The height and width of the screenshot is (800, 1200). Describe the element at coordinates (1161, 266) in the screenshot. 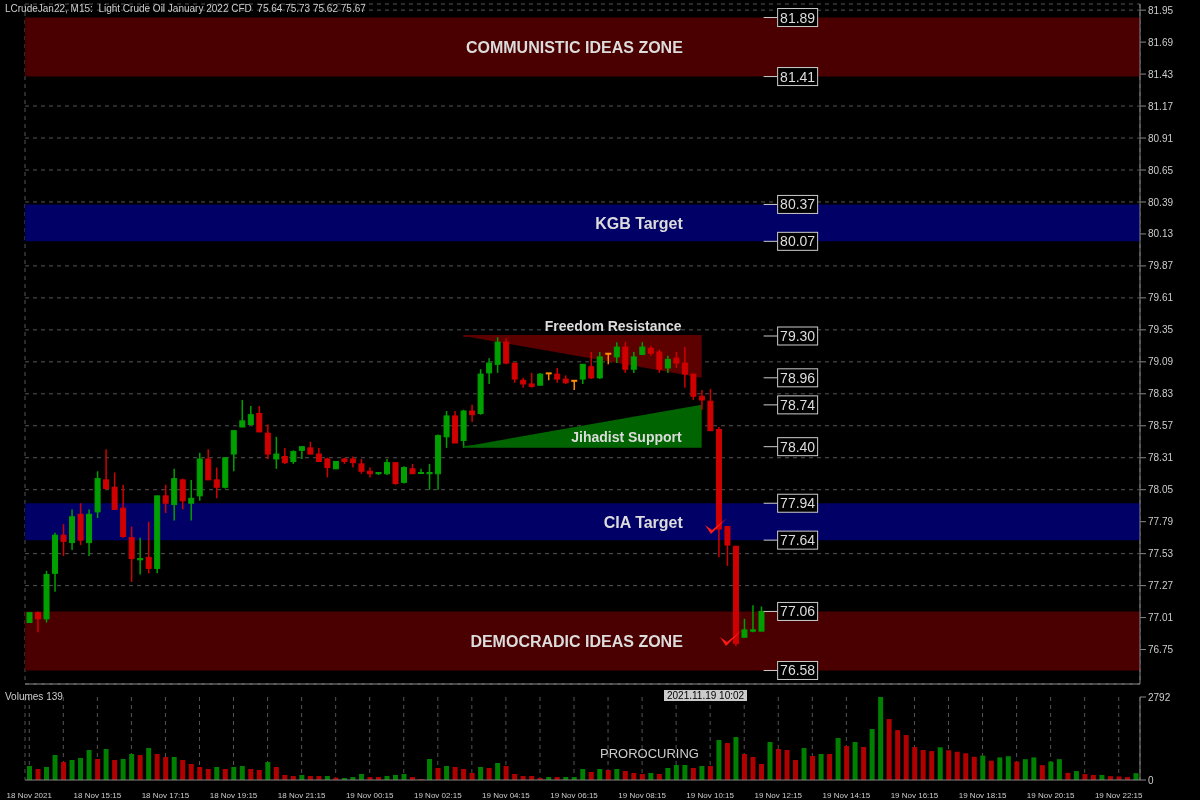

I see `y-tick-label: 79.87` at that location.